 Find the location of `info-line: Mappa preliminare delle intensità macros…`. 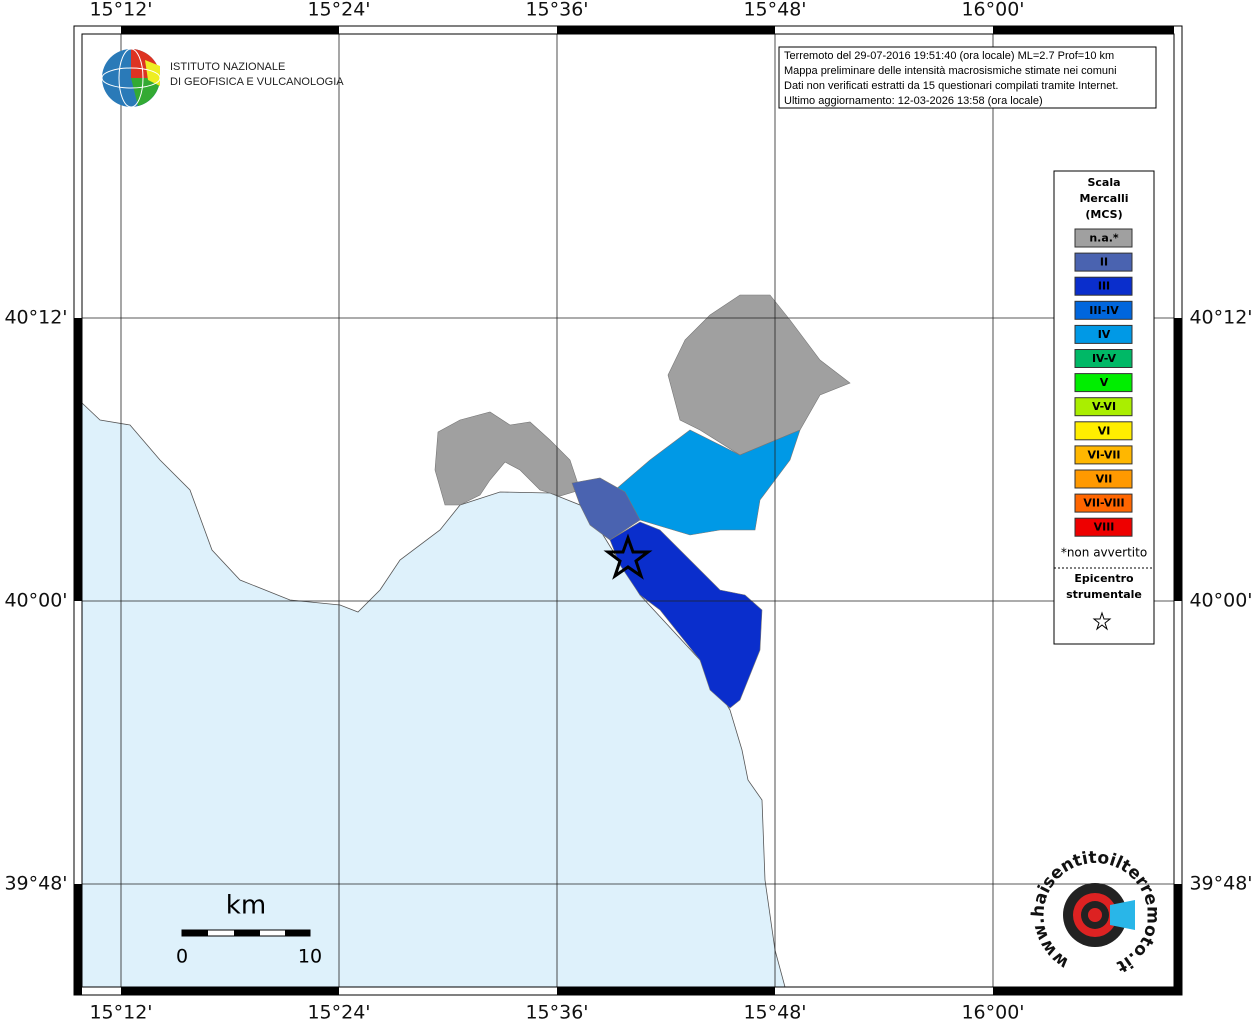

info-line: Mappa preliminare delle intensità macros… is located at coordinates (950, 71).